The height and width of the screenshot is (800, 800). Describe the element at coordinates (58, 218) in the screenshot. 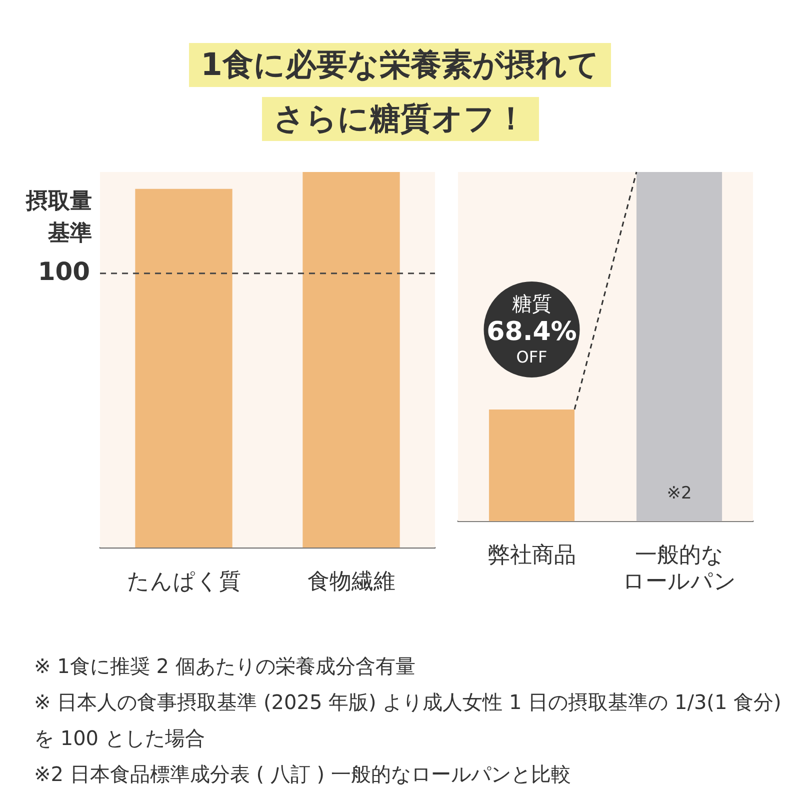

I see `y-axis-title: 摂取量基準` at that location.